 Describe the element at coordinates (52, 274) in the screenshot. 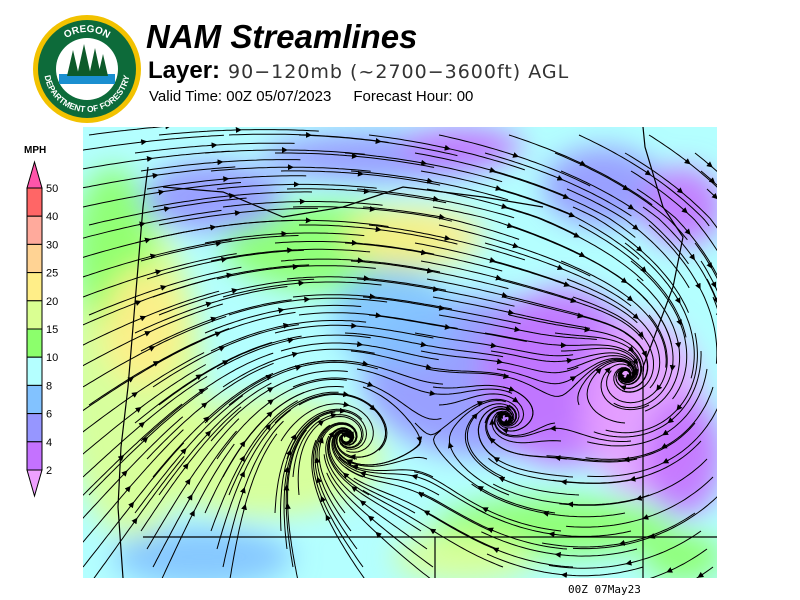

I see `legend-label: 25` at that location.